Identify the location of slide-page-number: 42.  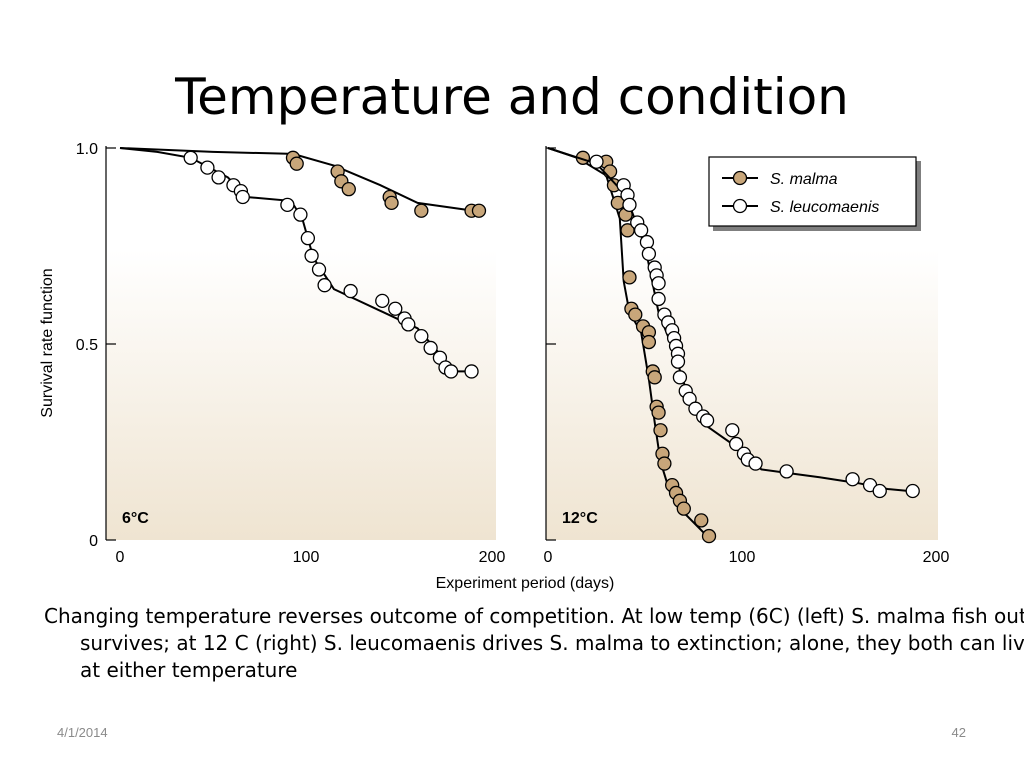
(958, 732).